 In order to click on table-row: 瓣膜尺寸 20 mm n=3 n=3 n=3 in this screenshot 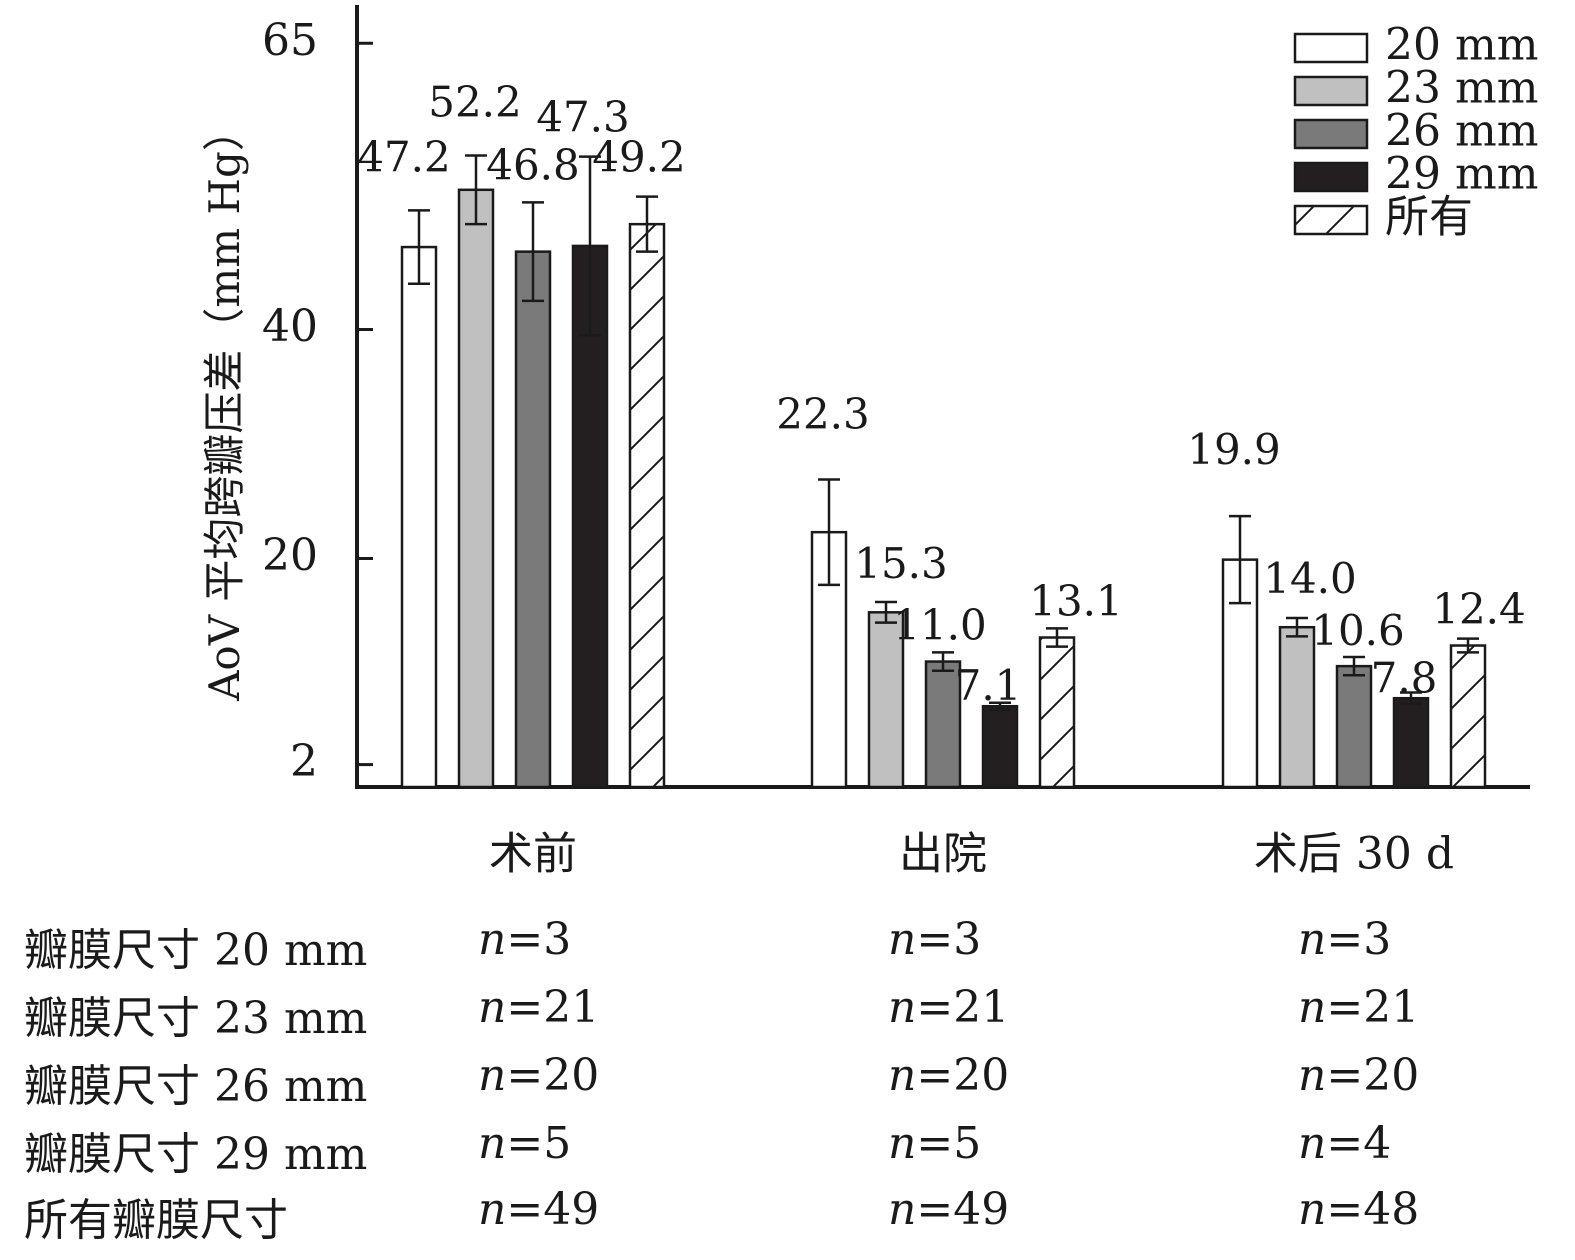, I will do `click(787, 945)`.